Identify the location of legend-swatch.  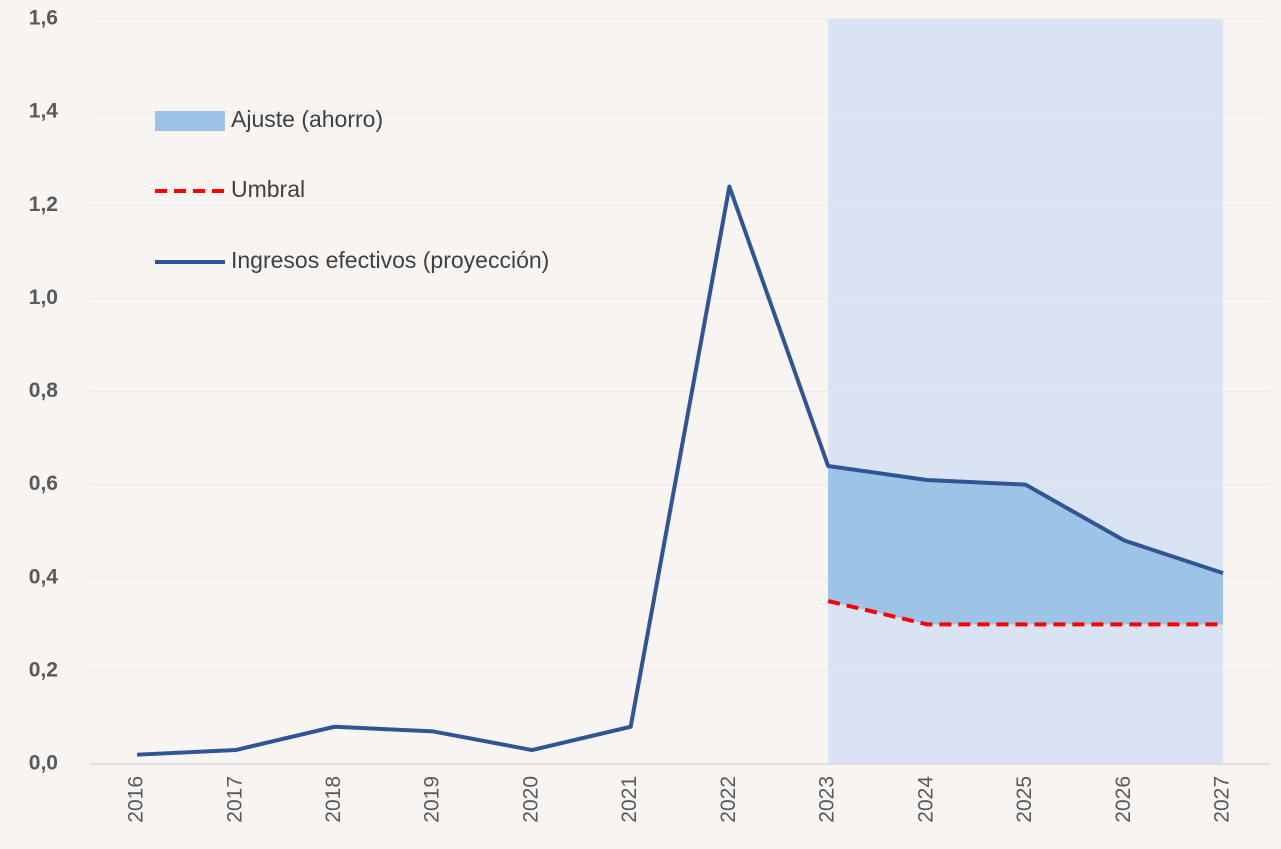
(190, 121).